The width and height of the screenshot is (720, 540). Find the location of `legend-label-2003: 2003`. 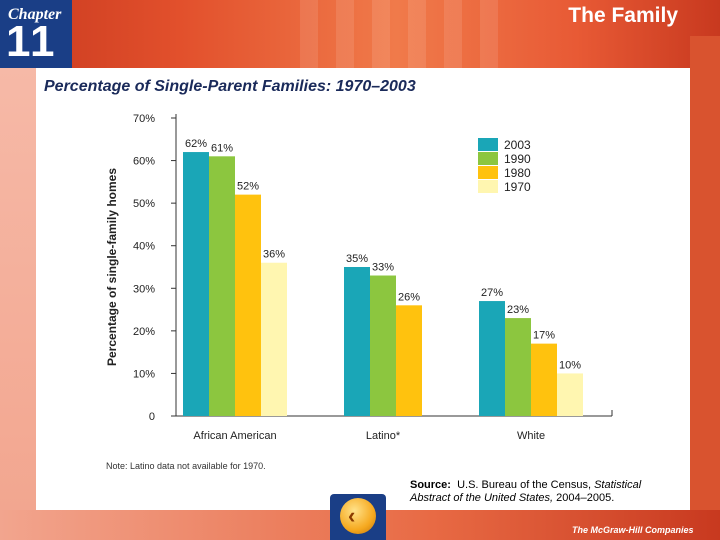

legend-label-2003: 2003 is located at coordinates (517, 145).